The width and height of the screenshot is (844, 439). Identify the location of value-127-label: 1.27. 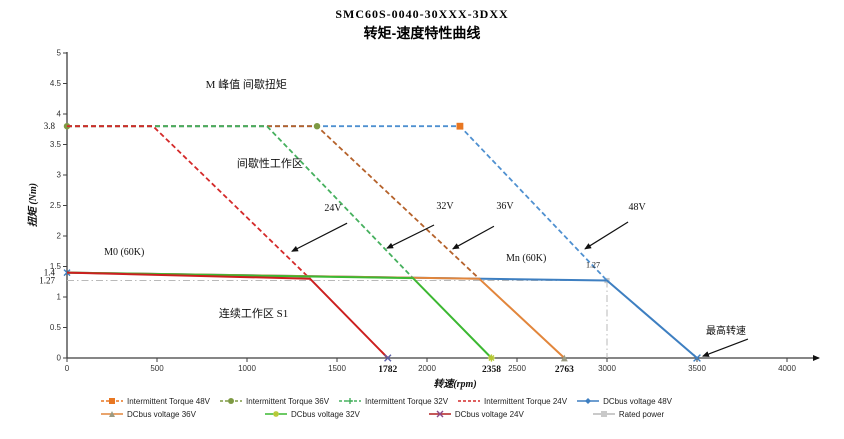
(593, 265).